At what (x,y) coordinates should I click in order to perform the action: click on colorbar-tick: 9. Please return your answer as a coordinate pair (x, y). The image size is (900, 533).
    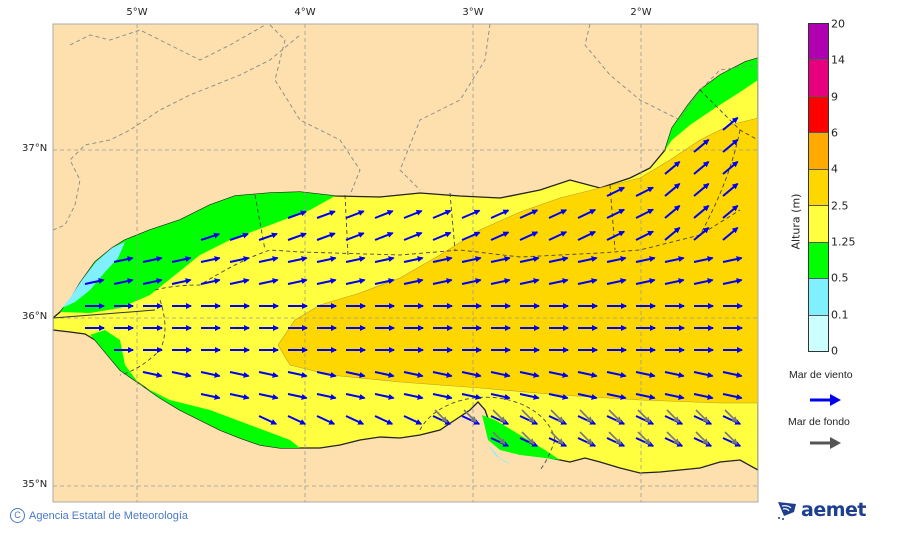
    Looking at the image, I should click on (834, 97).